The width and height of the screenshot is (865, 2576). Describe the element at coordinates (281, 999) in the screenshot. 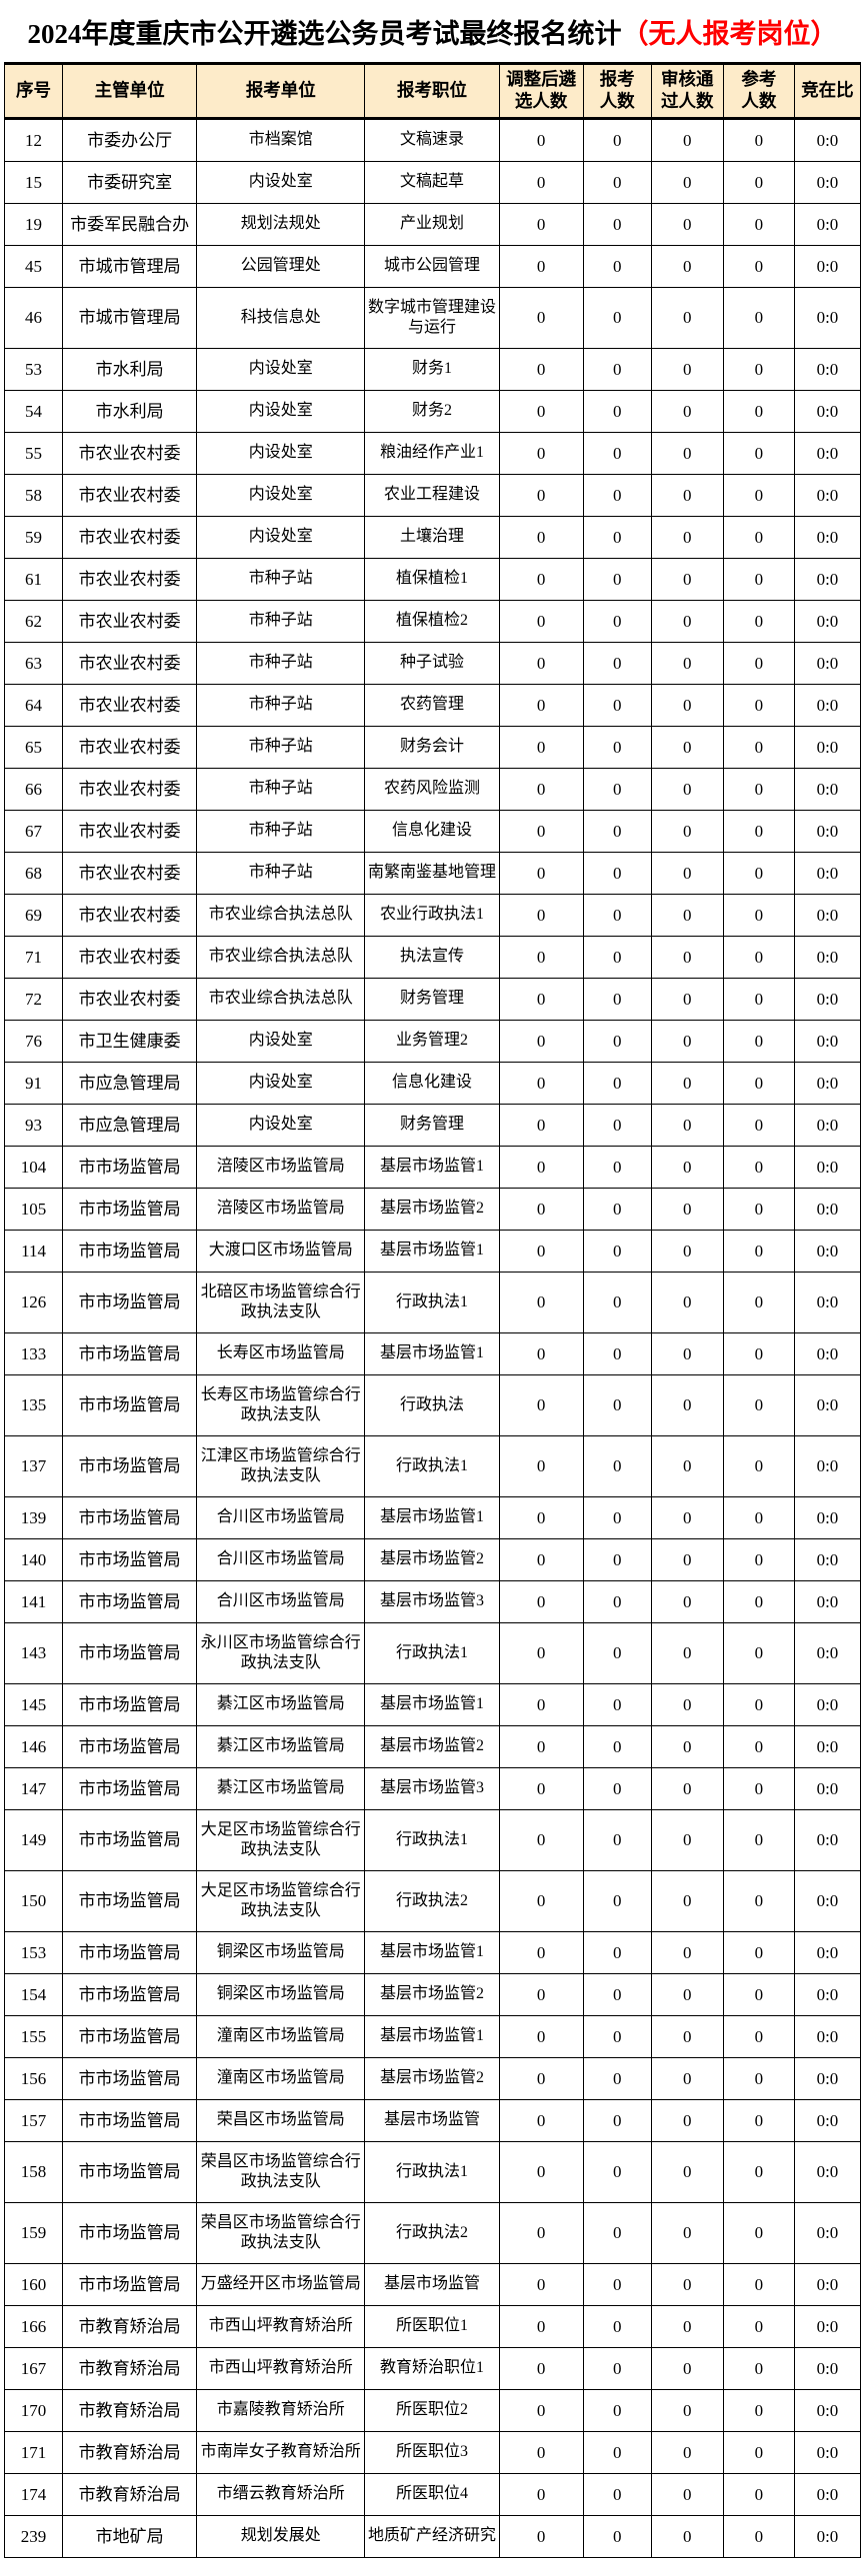

I see `table-cell: 市农业综合执法总队` at that location.